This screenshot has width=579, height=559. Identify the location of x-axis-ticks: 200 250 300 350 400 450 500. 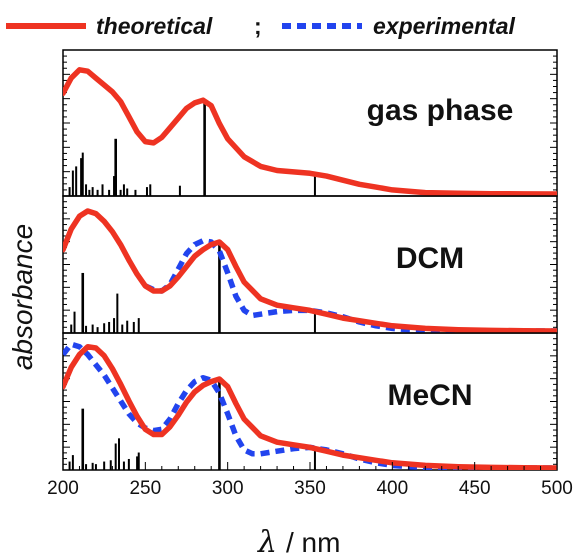
(310, 480).